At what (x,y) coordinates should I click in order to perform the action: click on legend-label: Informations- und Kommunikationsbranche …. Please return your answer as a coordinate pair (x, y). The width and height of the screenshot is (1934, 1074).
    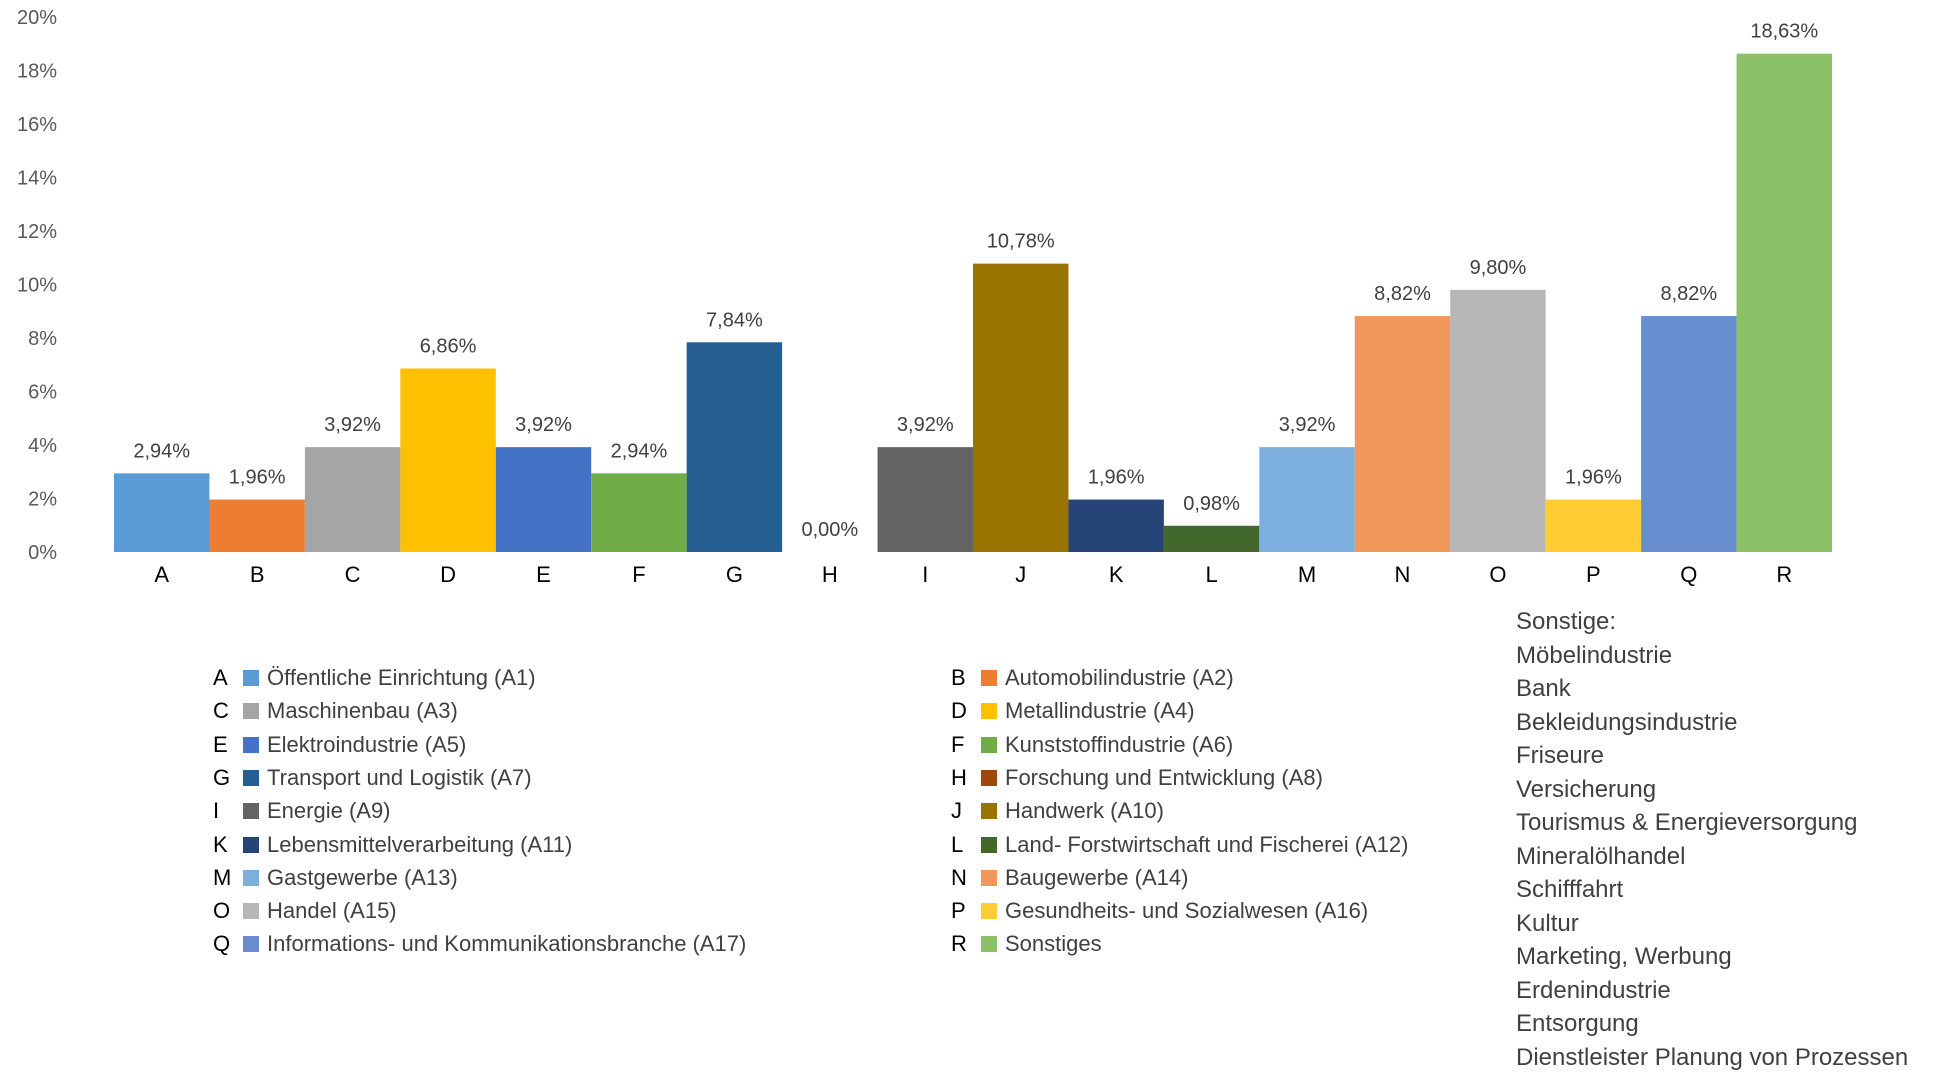
    Looking at the image, I should click on (506, 944).